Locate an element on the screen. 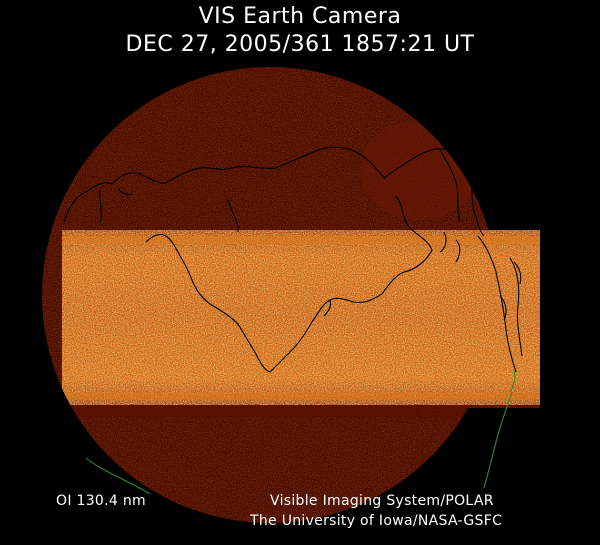 This screenshot has height=545, width=600. image-timestamp: DEC 27, 2005/361 1857:21 UT is located at coordinates (300, 44).